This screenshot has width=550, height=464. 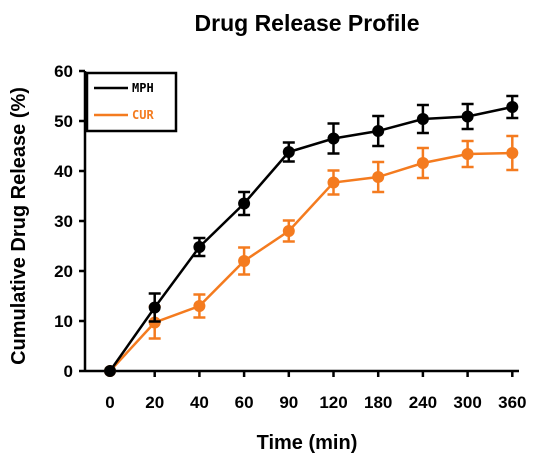 I want to click on y-tick-label: 50, so click(x=63, y=121).